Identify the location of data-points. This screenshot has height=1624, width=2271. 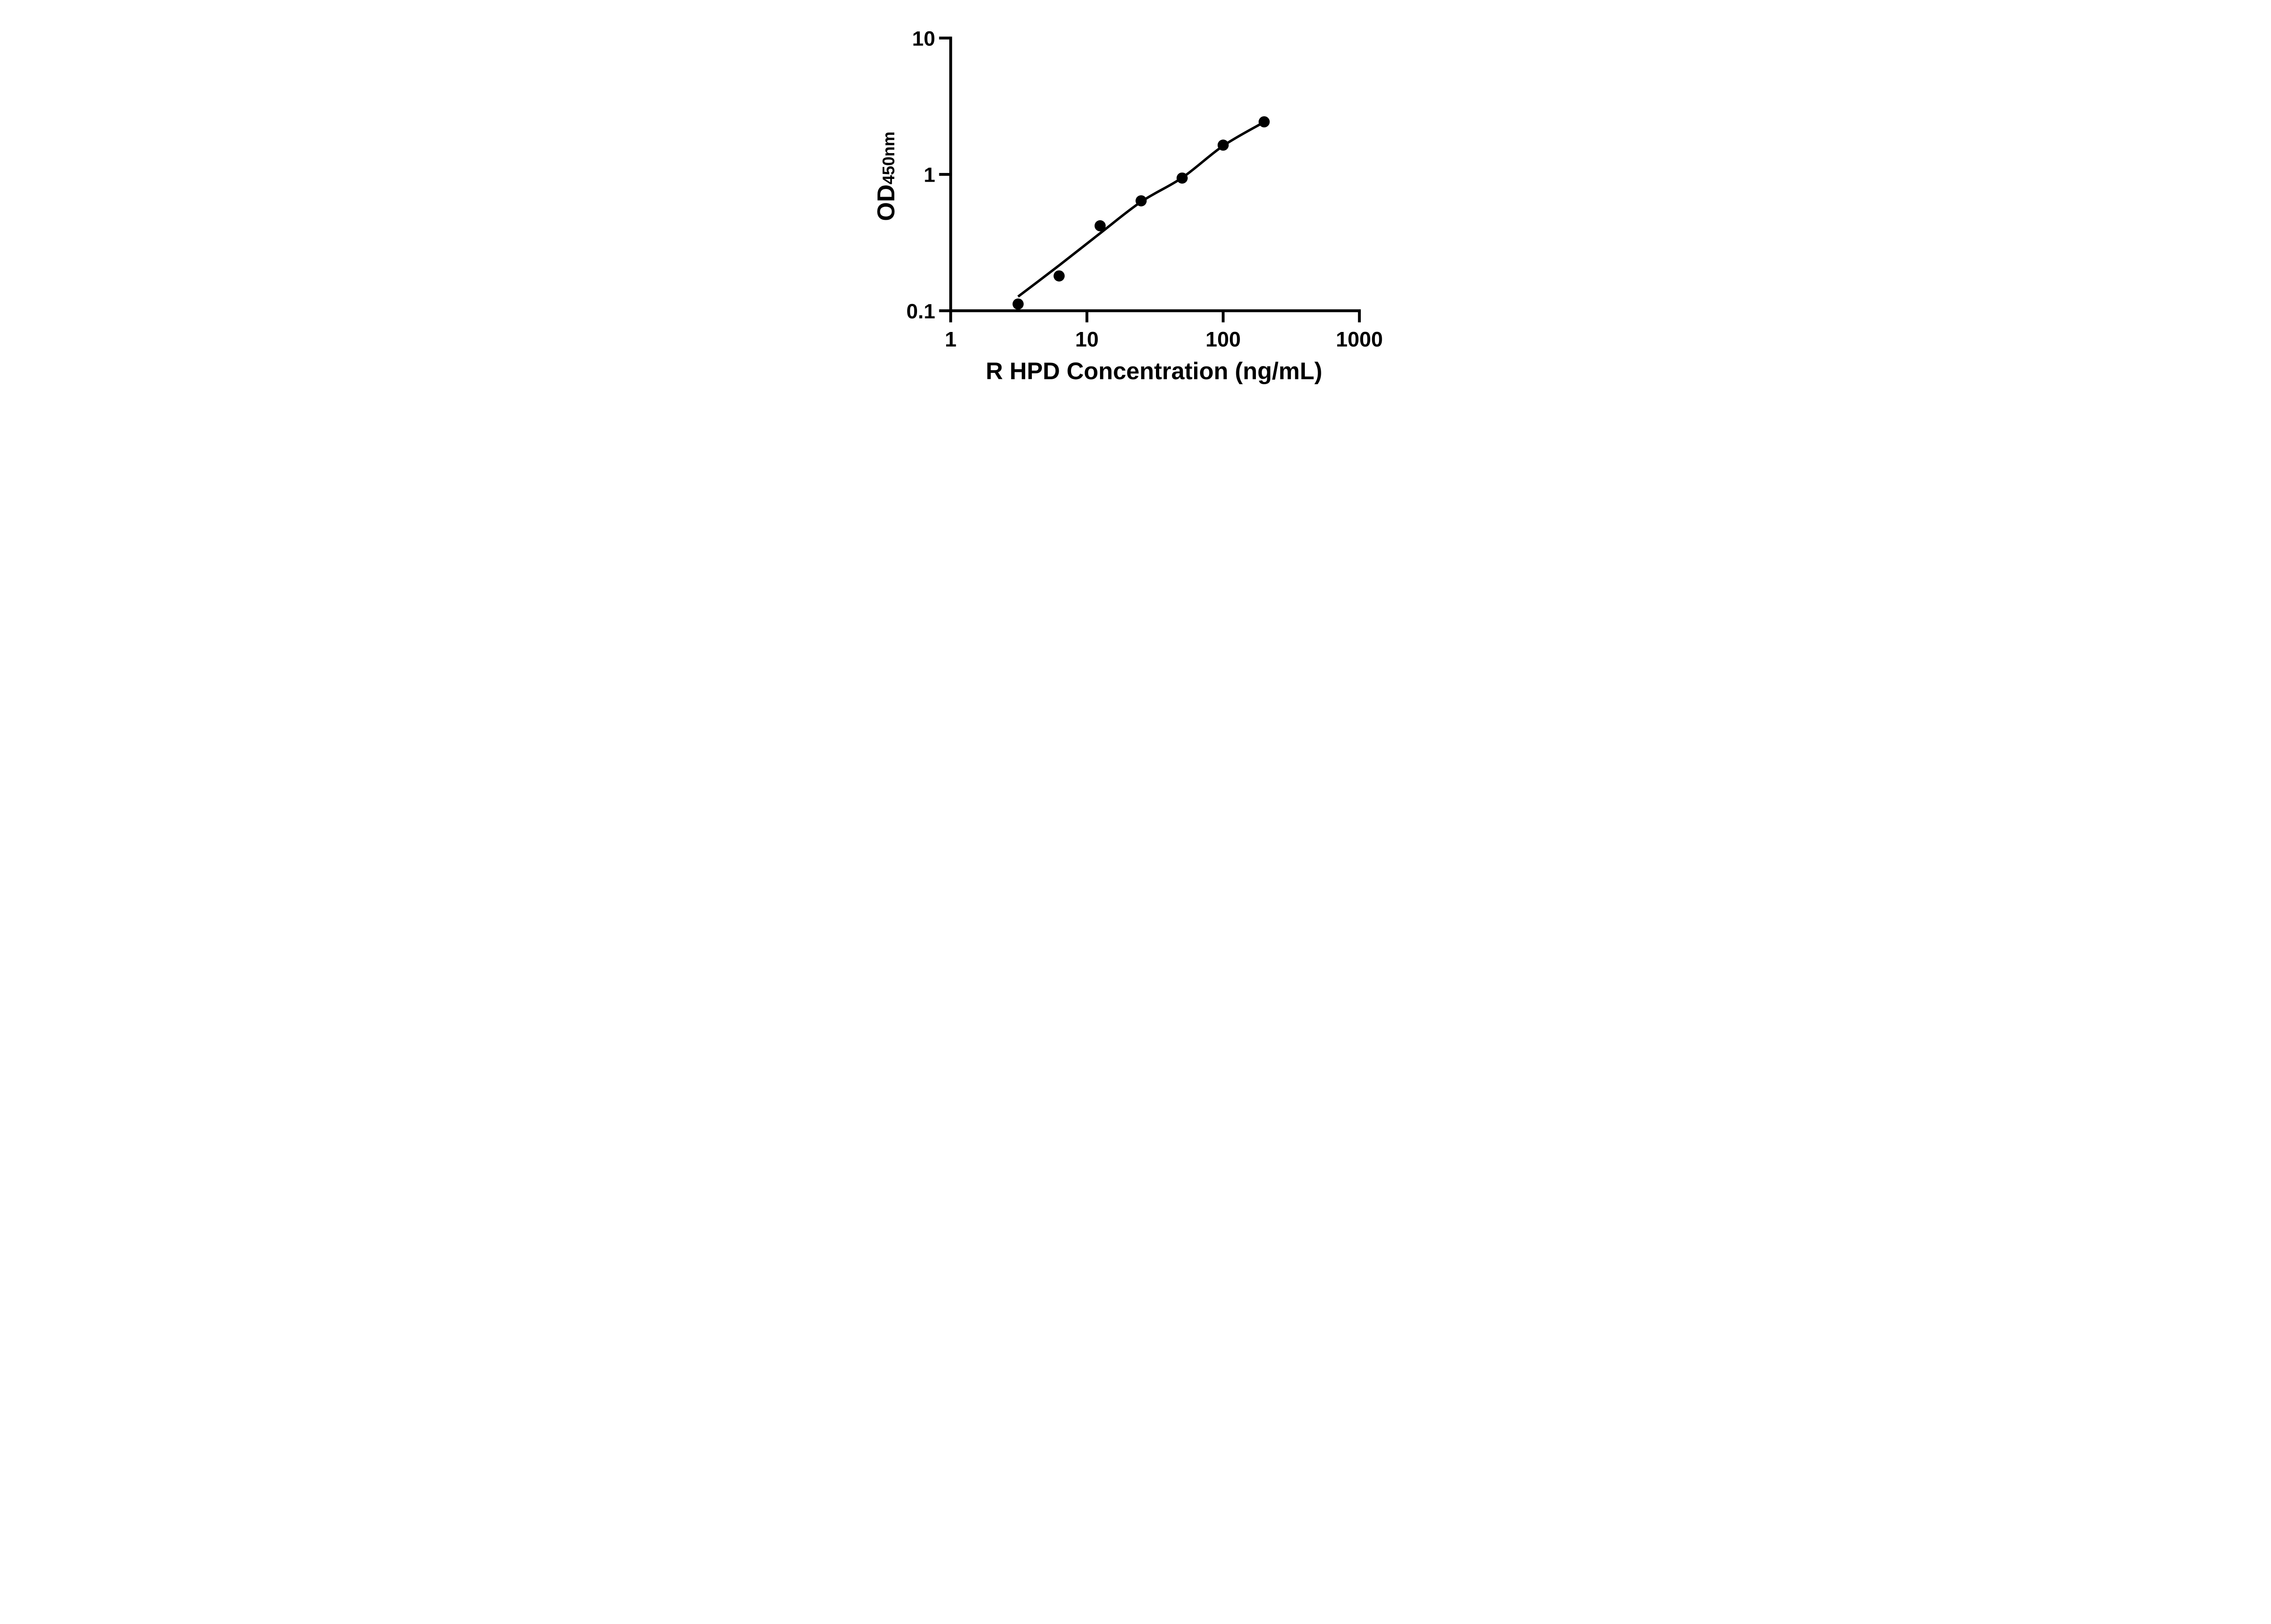
(1141, 213).